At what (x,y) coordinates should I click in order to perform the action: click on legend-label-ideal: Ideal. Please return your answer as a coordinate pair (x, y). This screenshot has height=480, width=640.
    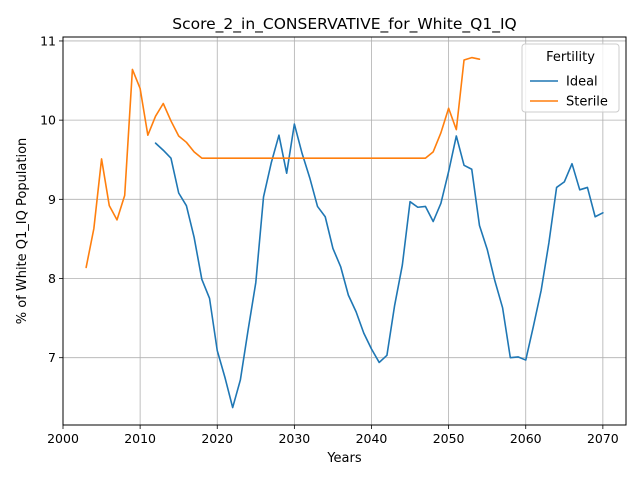
    Looking at the image, I should click on (582, 82).